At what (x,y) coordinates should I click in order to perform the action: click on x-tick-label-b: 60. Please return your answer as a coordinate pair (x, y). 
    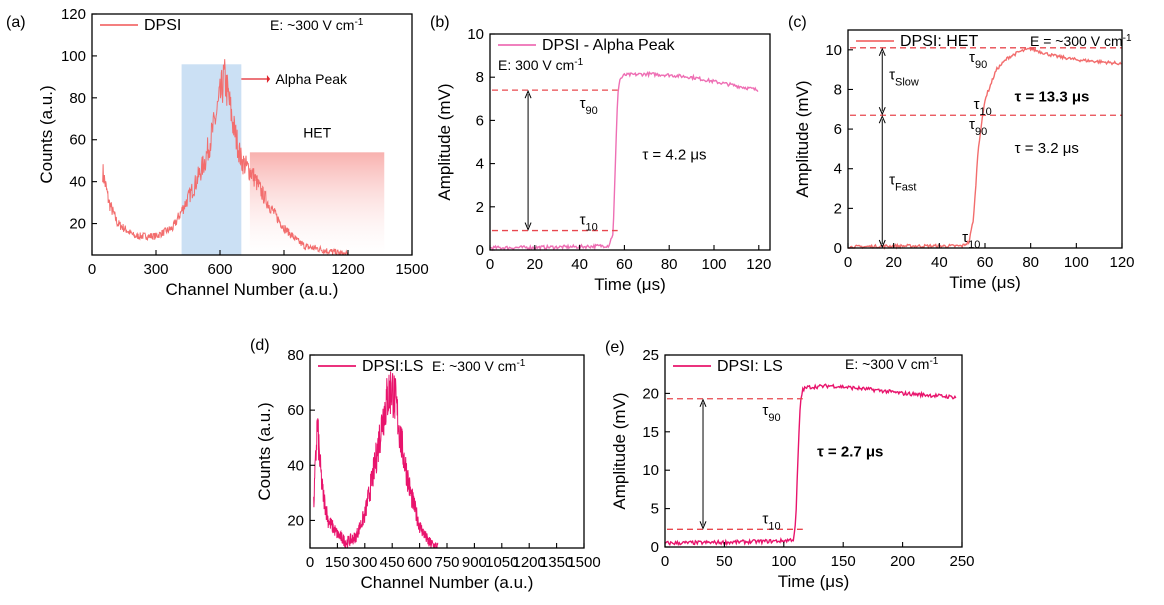
    Looking at the image, I should click on (624, 264).